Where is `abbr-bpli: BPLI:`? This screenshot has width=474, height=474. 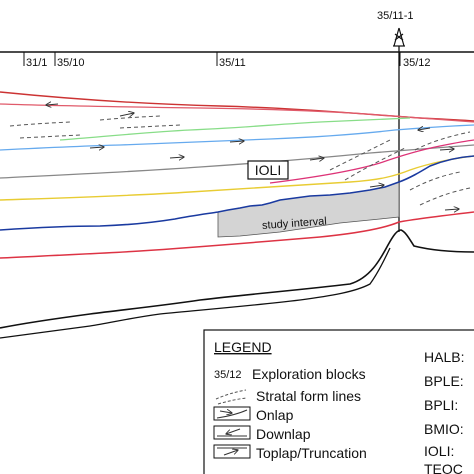 abbr-bpli: BPLI: is located at coordinates (441, 405).